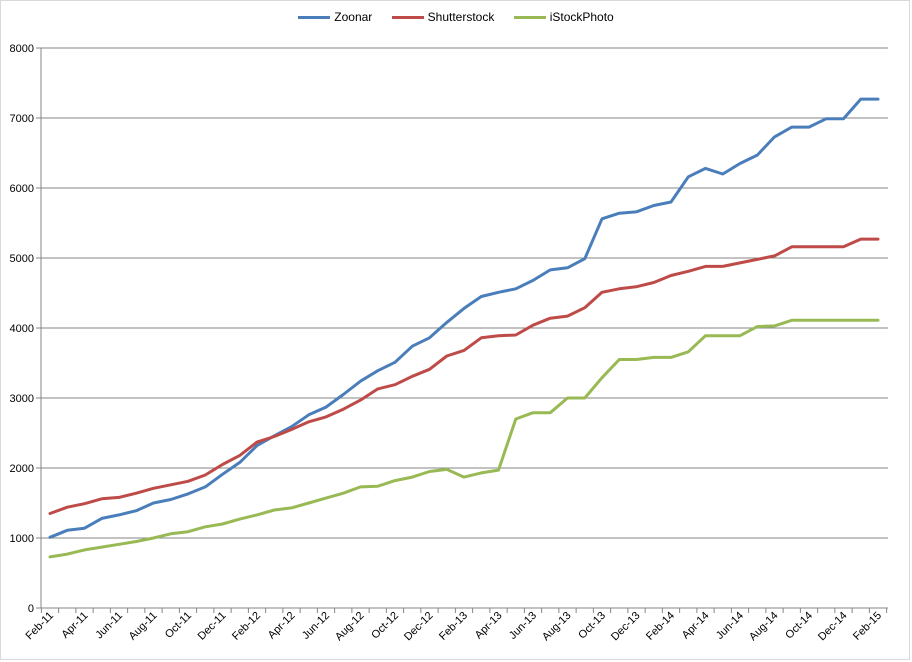 The height and width of the screenshot is (662, 912). What do you see at coordinates (350, 627) in the screenshot?
I see `x-tick-label: Aug-12` at bounding box center [350, 627].